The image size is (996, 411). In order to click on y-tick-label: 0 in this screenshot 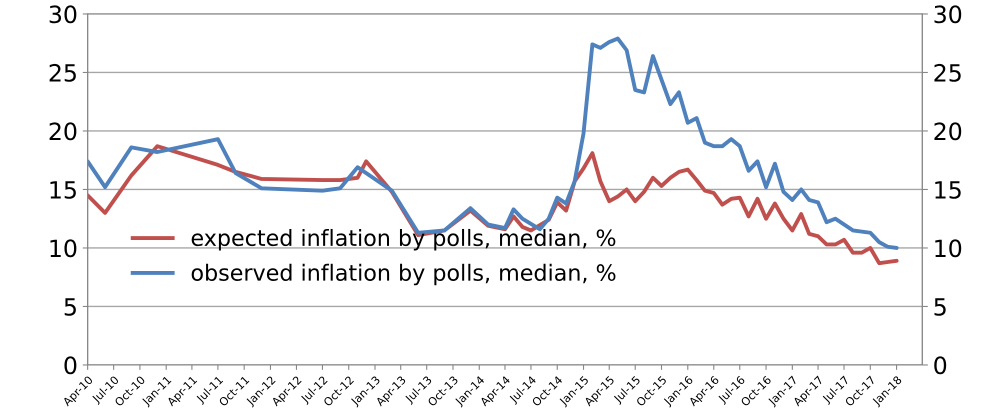, I will do `click(70, 365)`.